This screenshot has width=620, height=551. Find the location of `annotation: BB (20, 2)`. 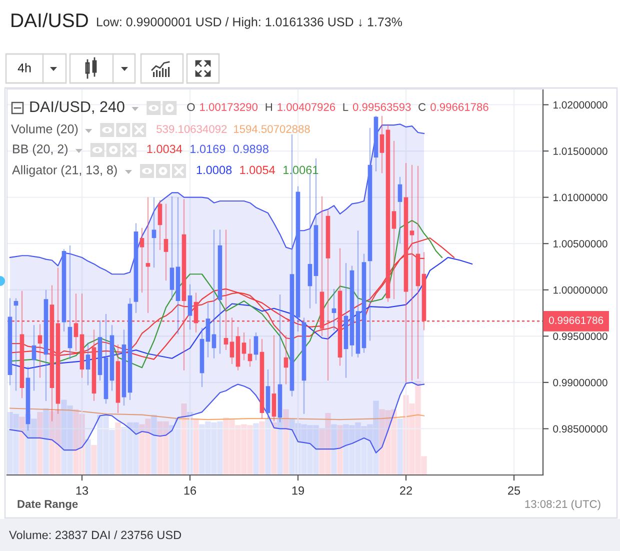

annotation: BB (20, 2) is located at coordinates (40, 150).